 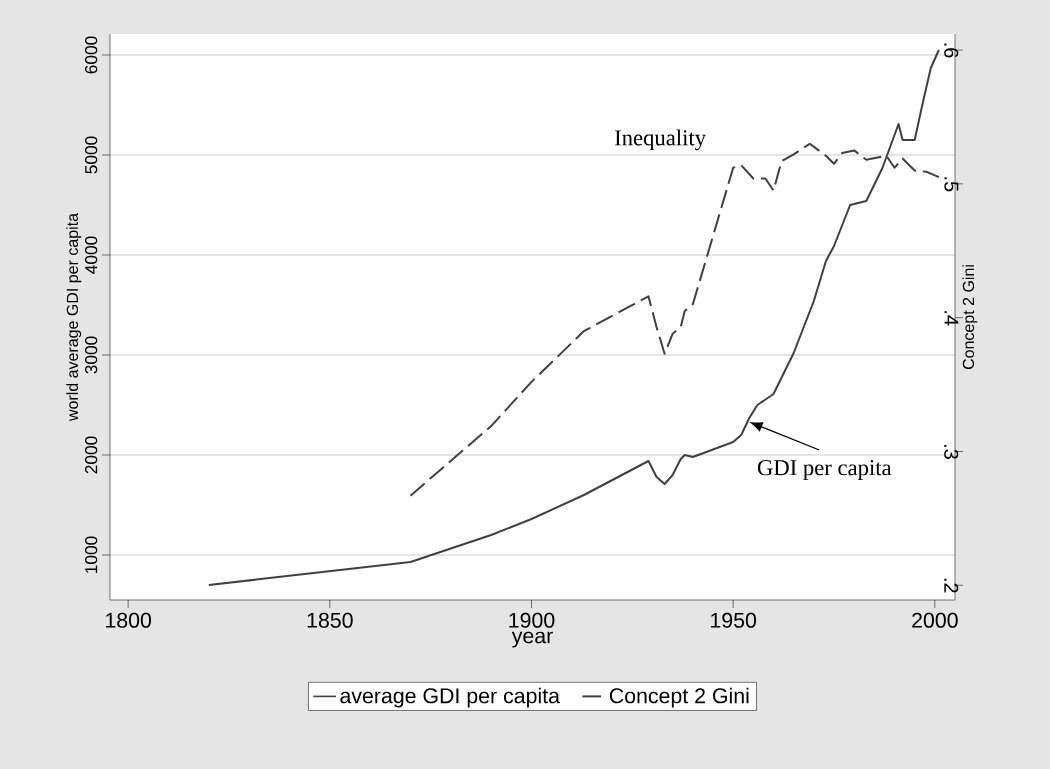 I want to click on x-axis-title: year, so click(x=532, y=639).